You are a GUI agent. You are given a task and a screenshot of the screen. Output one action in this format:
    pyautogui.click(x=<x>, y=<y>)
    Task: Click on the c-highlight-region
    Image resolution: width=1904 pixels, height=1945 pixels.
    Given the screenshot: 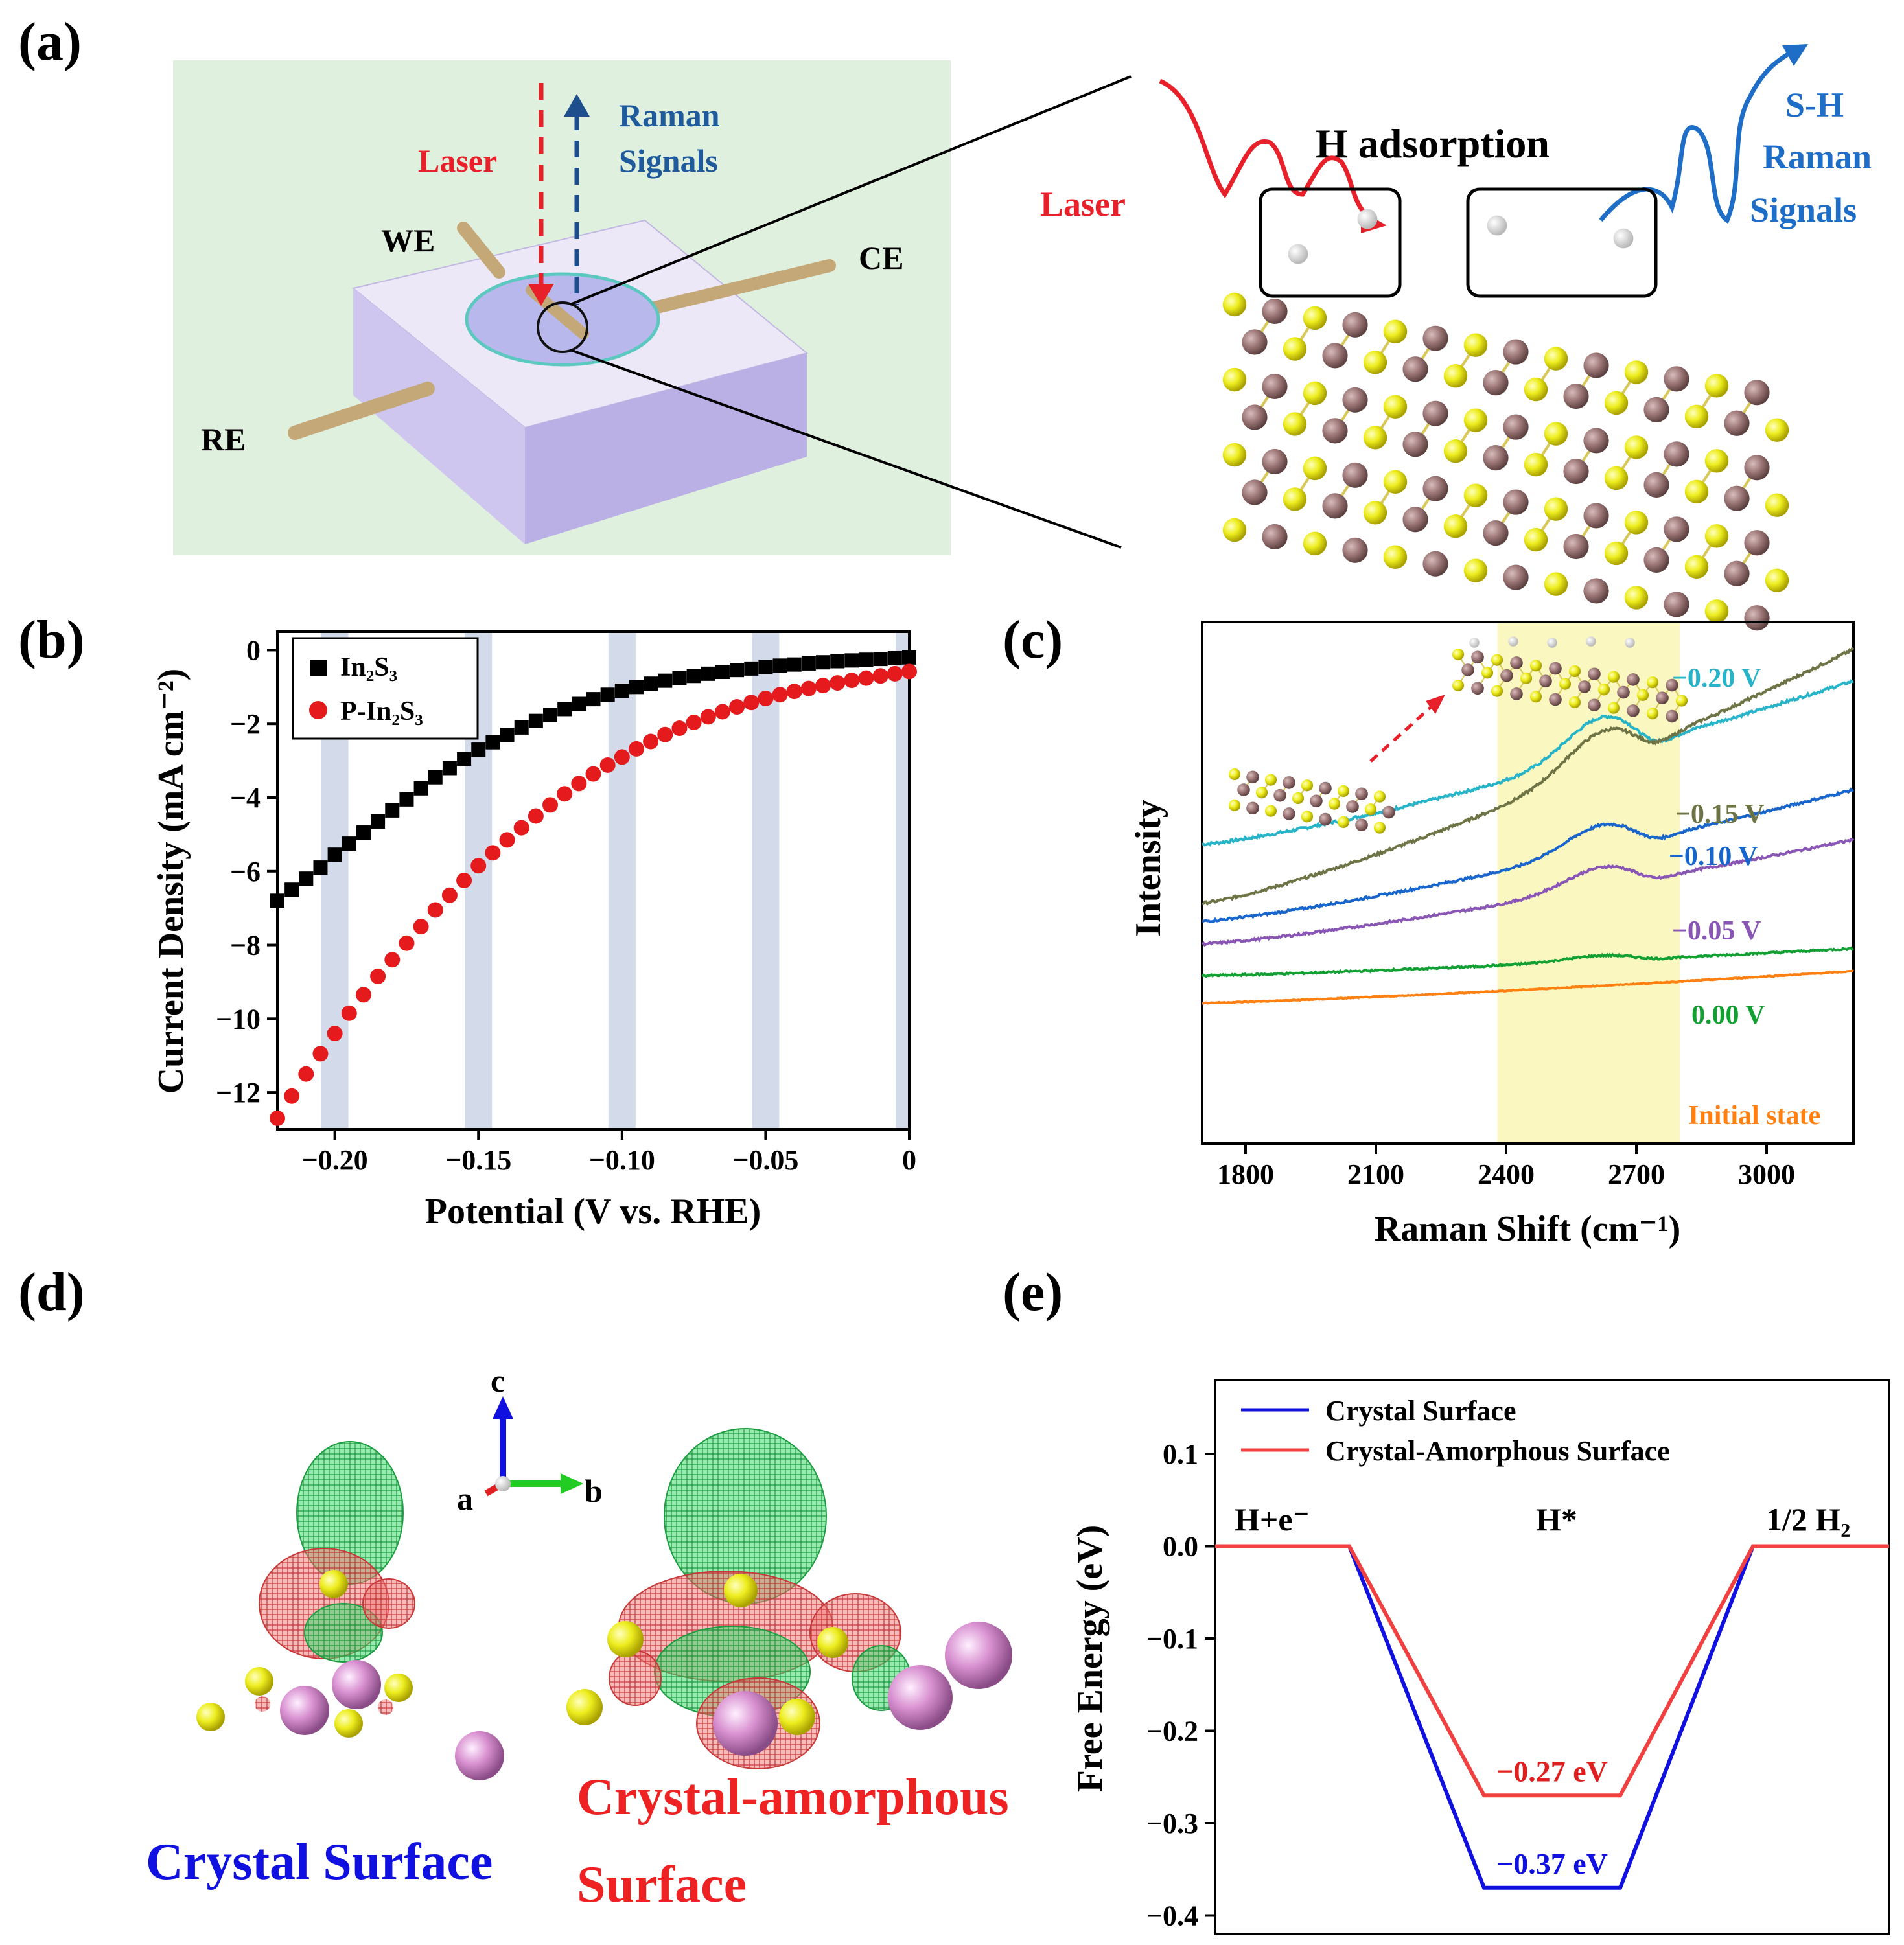 What is the action you would take?
    pyautogui.click(x=1589, y=883)
    